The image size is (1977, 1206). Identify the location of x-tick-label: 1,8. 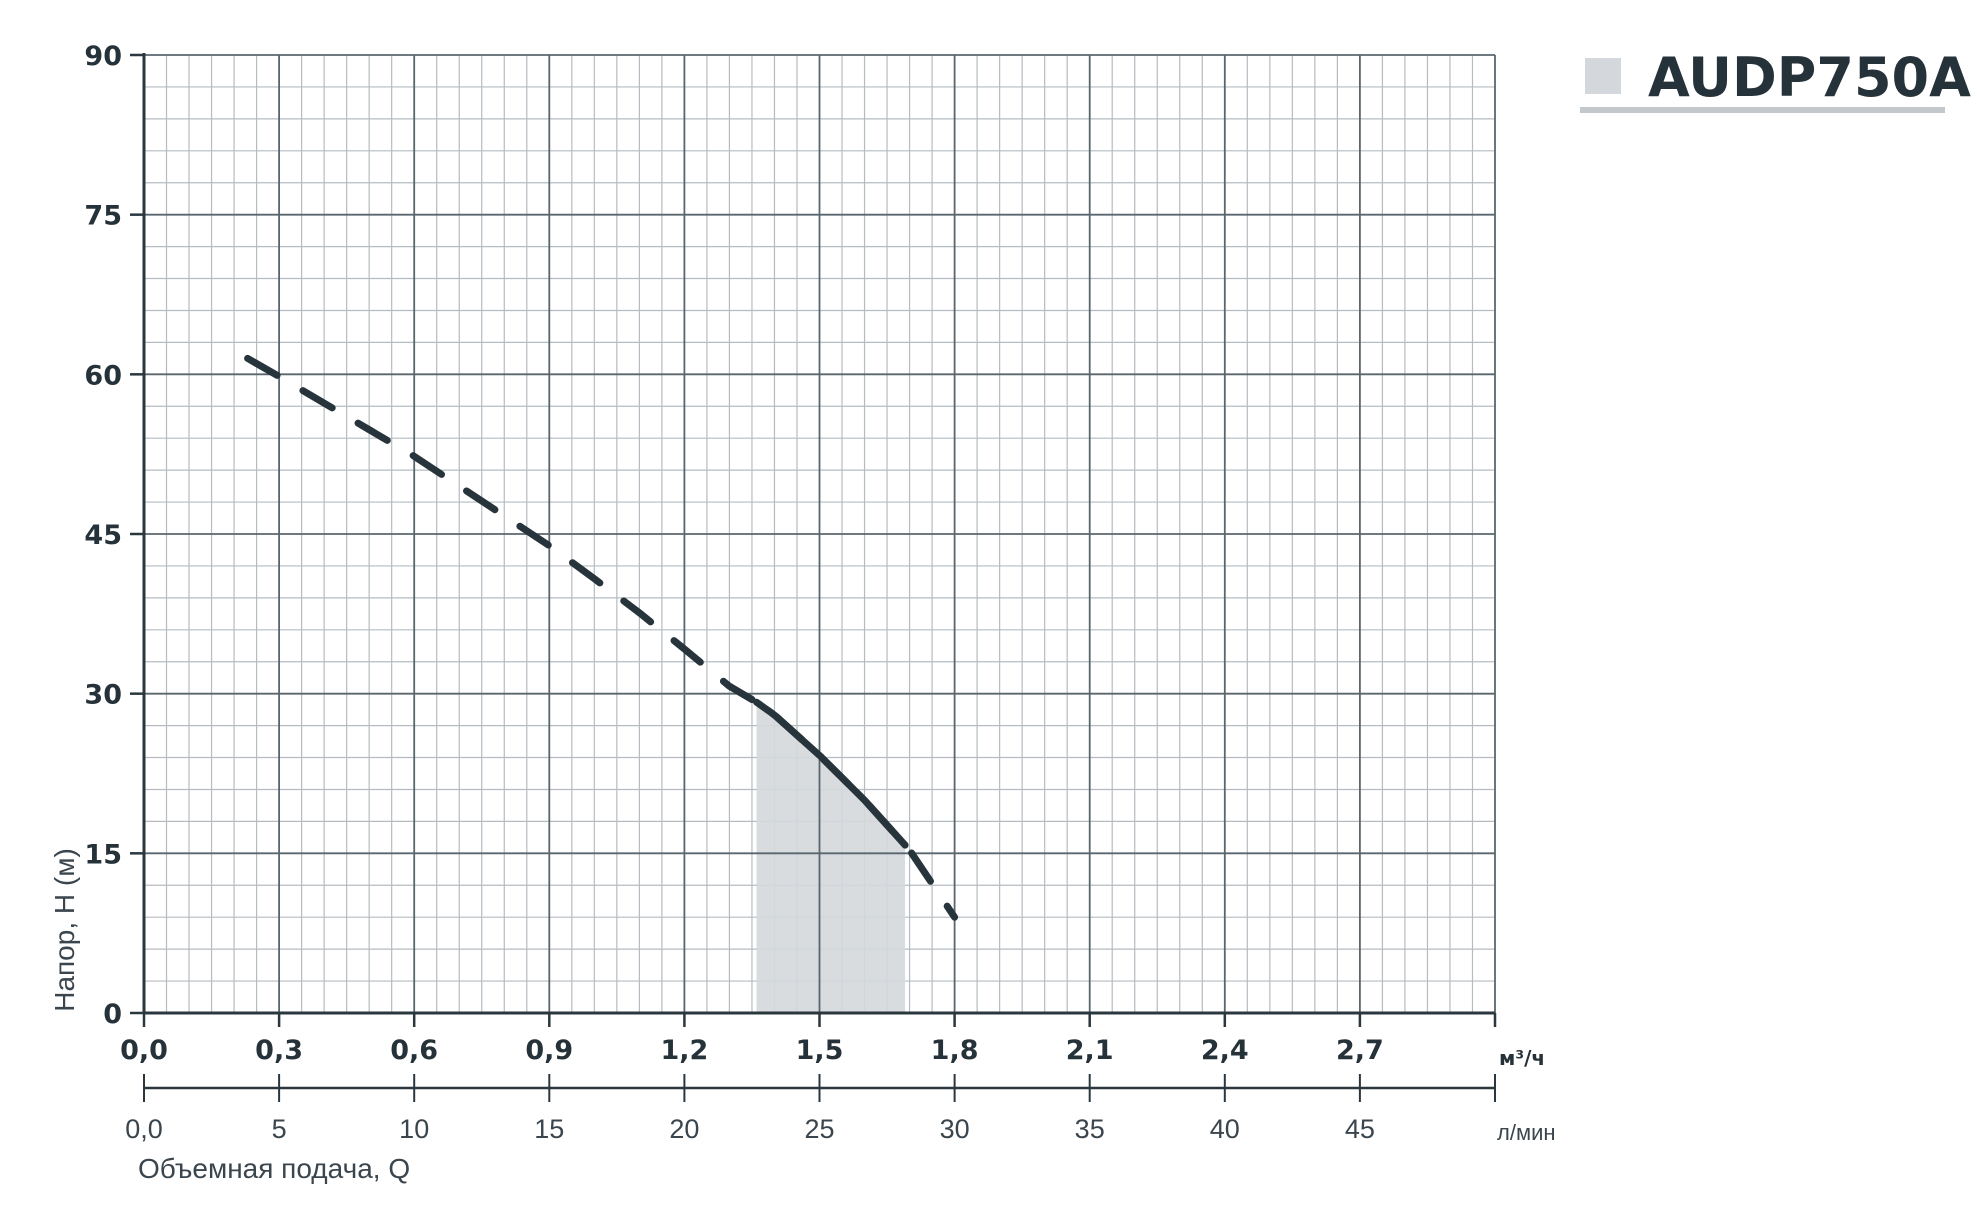
(955, 1050).